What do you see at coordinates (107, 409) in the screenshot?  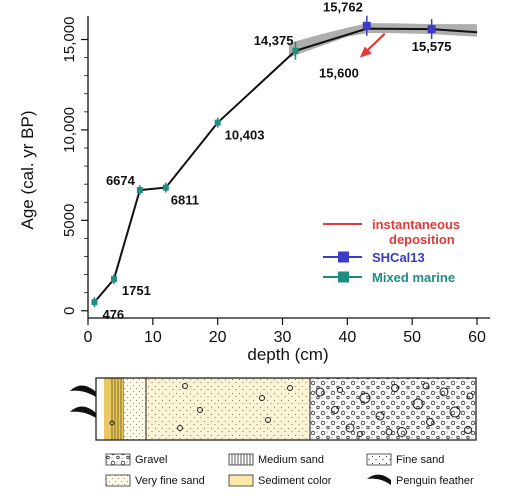 I see `core-scale-strip` at bounding box center [107, 409].